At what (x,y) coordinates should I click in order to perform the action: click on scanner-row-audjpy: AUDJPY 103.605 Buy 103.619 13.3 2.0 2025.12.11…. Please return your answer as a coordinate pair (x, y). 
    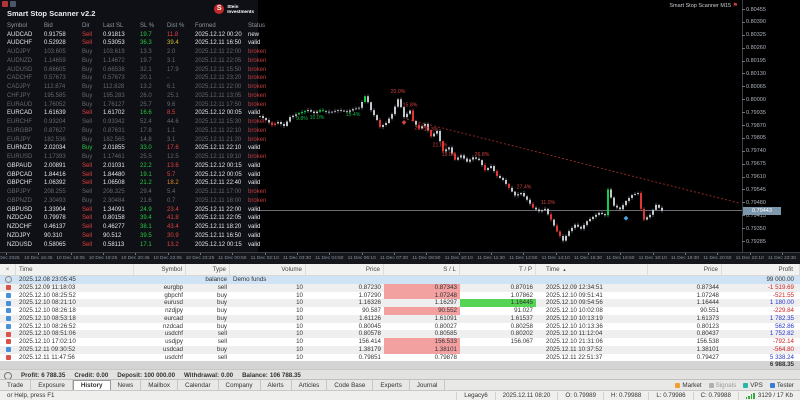
    Looking at the image, I should click on (142, 52).